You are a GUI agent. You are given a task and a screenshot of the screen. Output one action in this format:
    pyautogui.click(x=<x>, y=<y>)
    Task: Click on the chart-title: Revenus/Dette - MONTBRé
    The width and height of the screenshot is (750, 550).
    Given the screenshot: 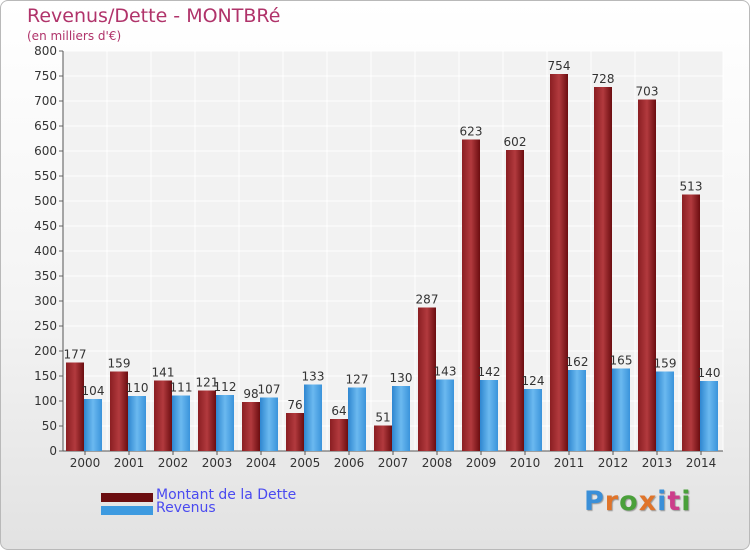 What is the action you would take?
    pyautogui.click(x=154, y=16)
    